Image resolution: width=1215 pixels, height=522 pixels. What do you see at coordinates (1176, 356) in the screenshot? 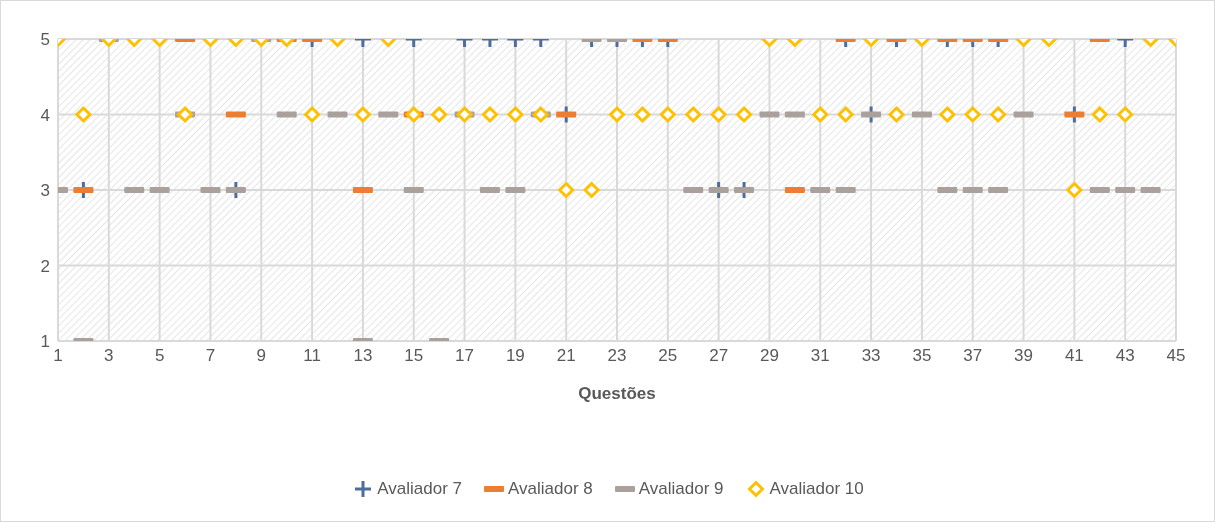
I see `x-tick-label: 45` at bounding box center [1176, 356].